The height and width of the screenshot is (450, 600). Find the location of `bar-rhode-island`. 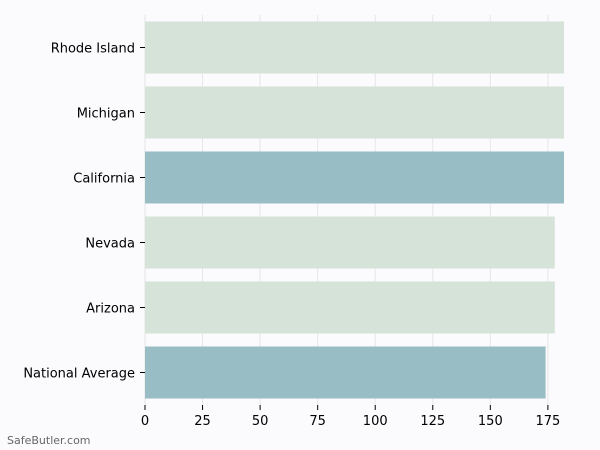

bar-rhode-island is located at coordinates (354, 47).